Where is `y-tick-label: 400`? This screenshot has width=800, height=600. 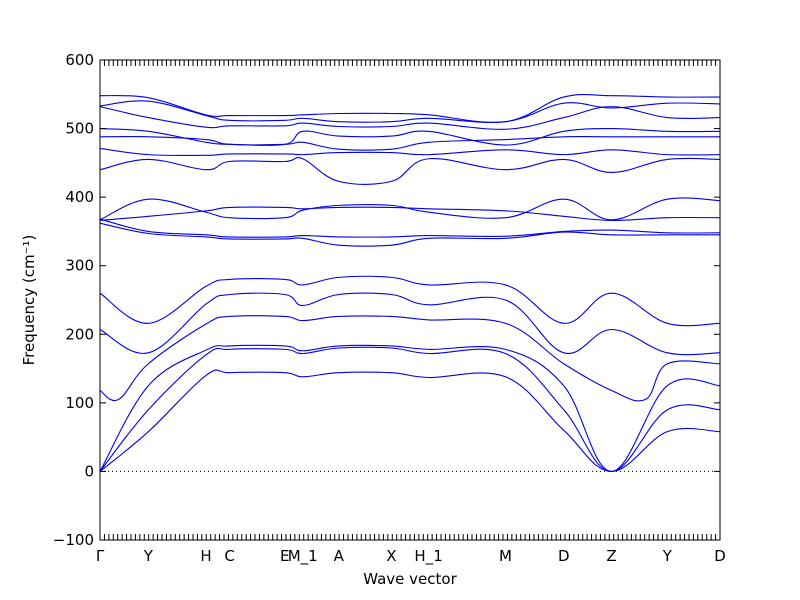 y-tick-label: 400 is located at coordinates (79, 197).